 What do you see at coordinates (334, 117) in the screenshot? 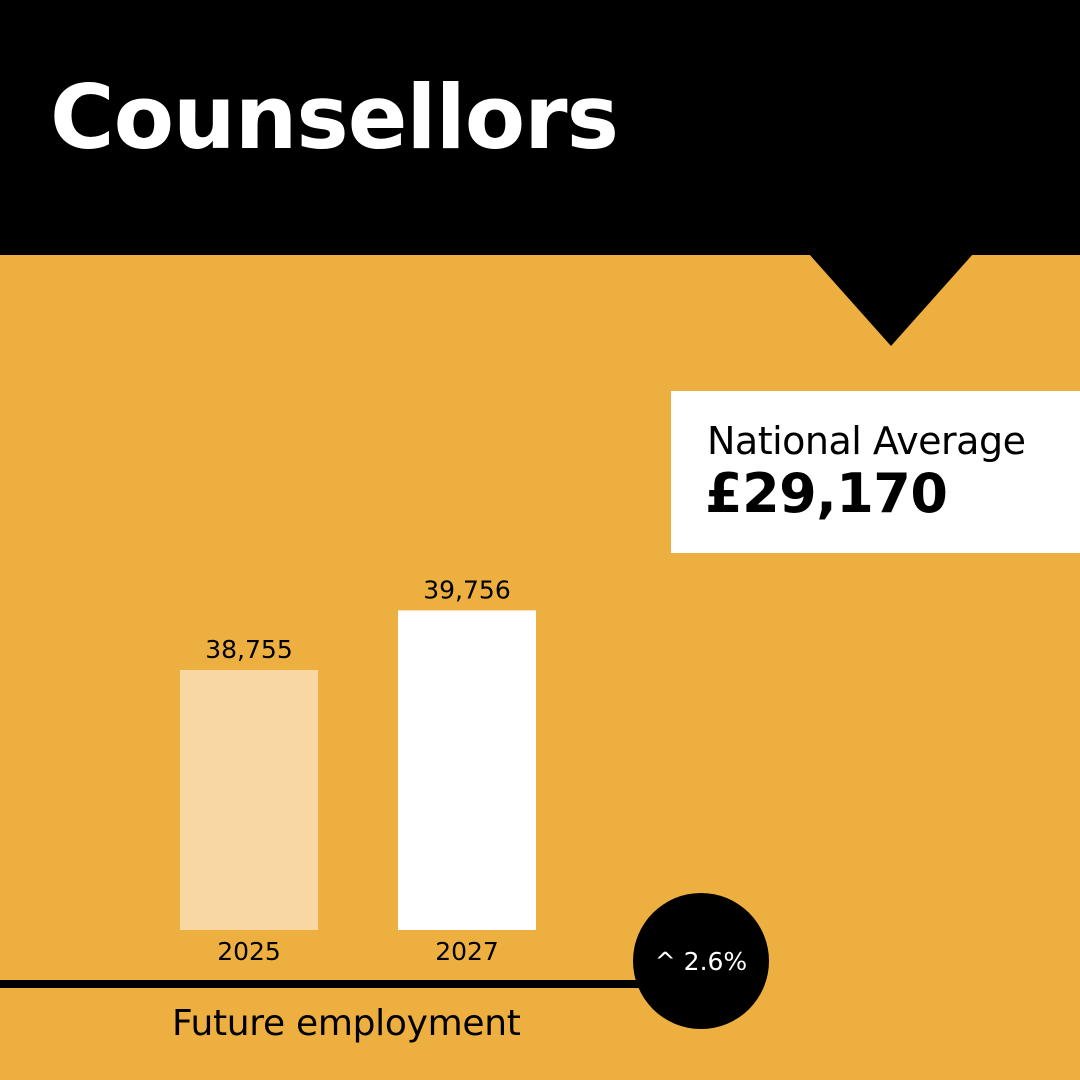
I see `page-title: Counsellors` at bounding box center [334, 117].